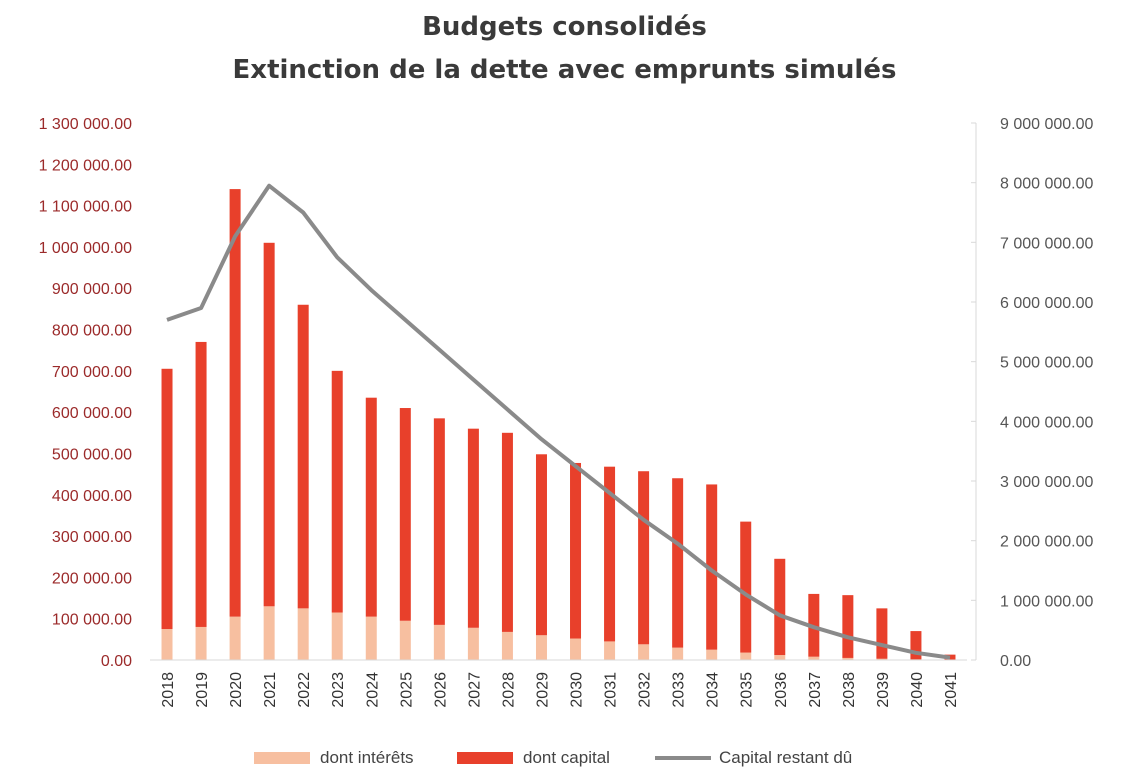  What do you see at coordinates (576, 649) in the screenshot?
I see `bar-interets-2030` at bounding box center [576, 649].